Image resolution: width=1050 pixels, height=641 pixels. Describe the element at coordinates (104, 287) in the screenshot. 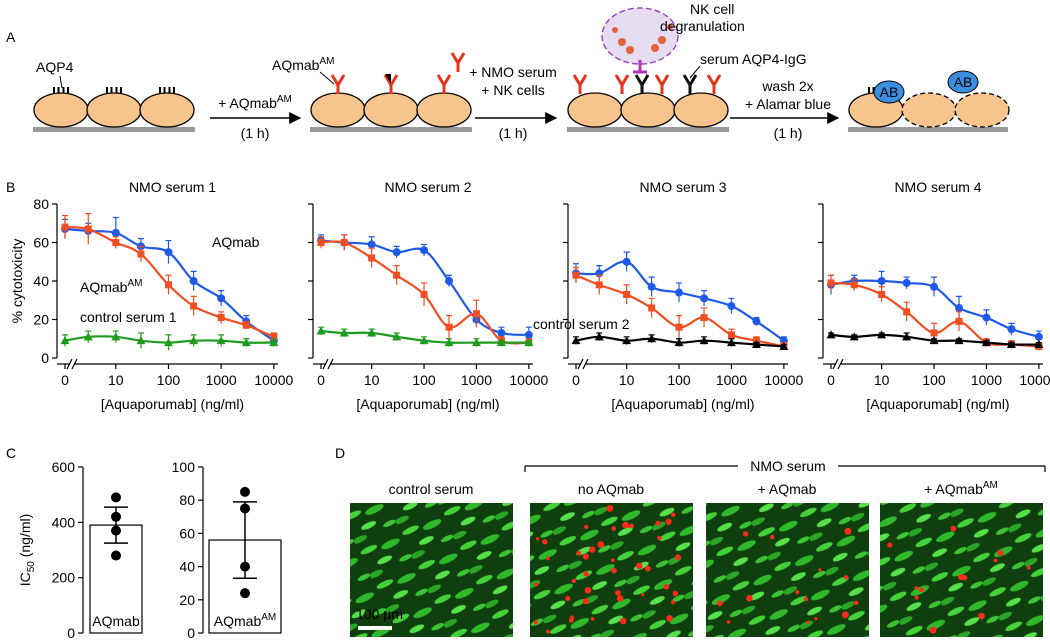

I see `series-label-base: AQmab` at that location.